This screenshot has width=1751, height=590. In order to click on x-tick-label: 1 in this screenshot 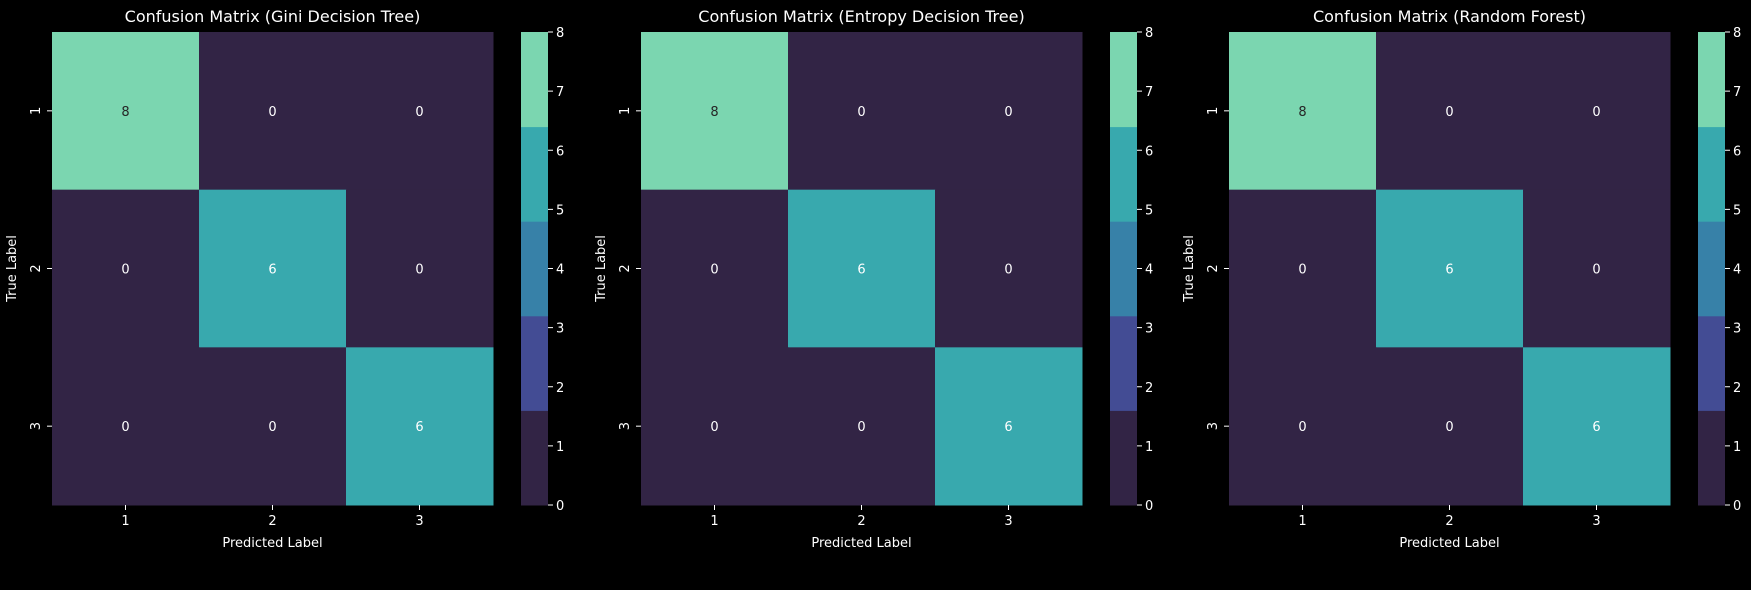, I will do `click(1302, 521)`.